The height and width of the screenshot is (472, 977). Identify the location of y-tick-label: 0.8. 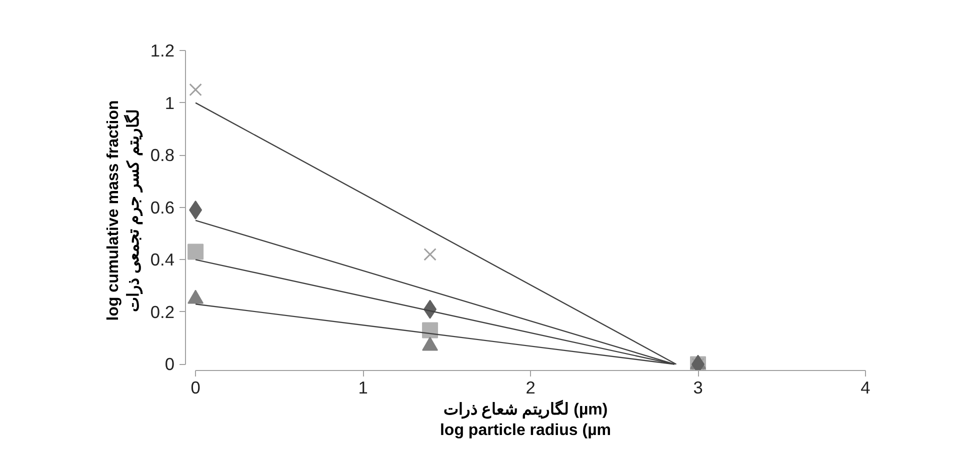
(162, 155).